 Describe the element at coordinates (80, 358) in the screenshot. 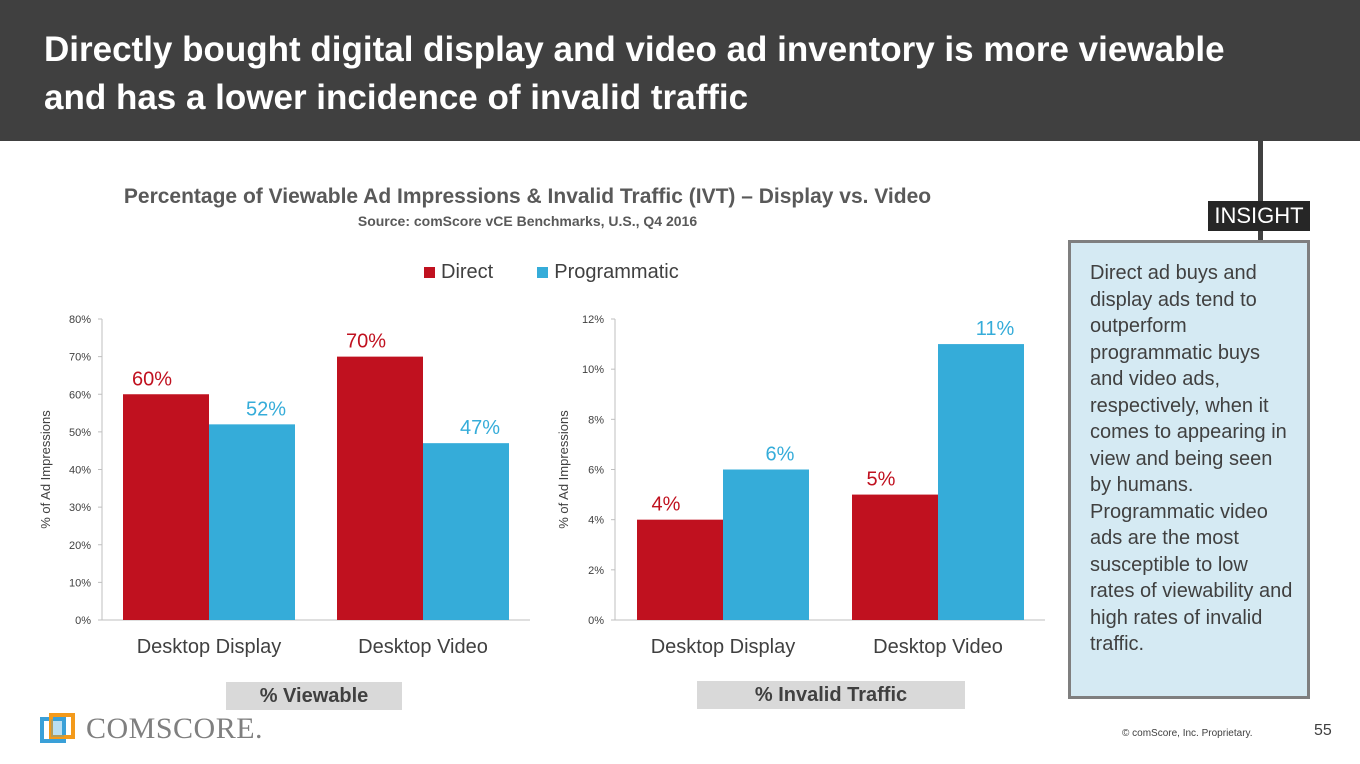

I see `y-tick-label: 70%` at that location.